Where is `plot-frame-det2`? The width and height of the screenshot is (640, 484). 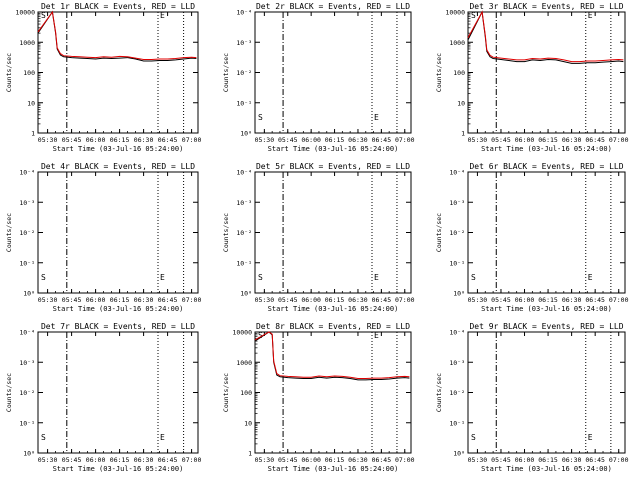 plot-frame-det2 is located at coordinates (333, 72).